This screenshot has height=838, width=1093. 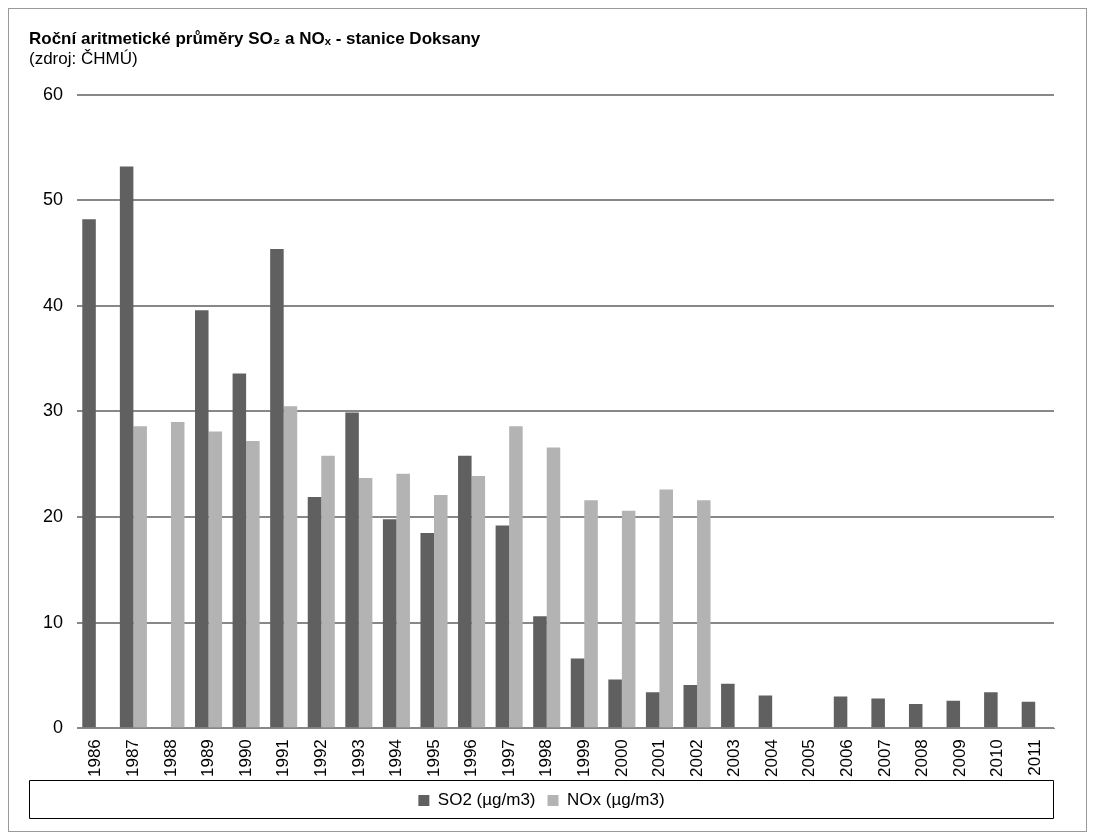 I want to click on x-tick-label: 2004, so click(x=771, y=758).